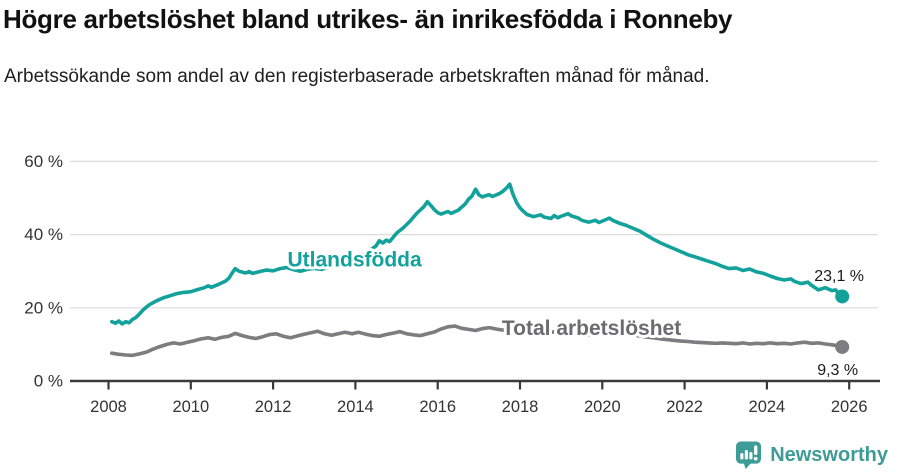 The height and width of the screenshot is (474, 900). Describe the element at coordinates (355, 407) in the screenshot. I see `x-axis-label: 2014` at that location.